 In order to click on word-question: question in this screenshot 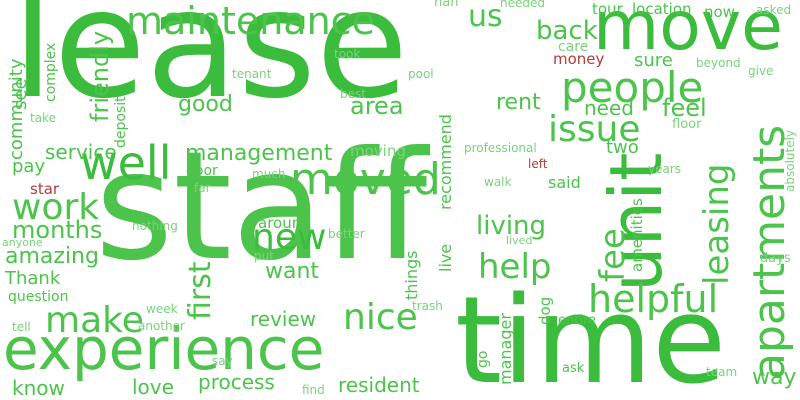, I will do `click(38, 297)`.